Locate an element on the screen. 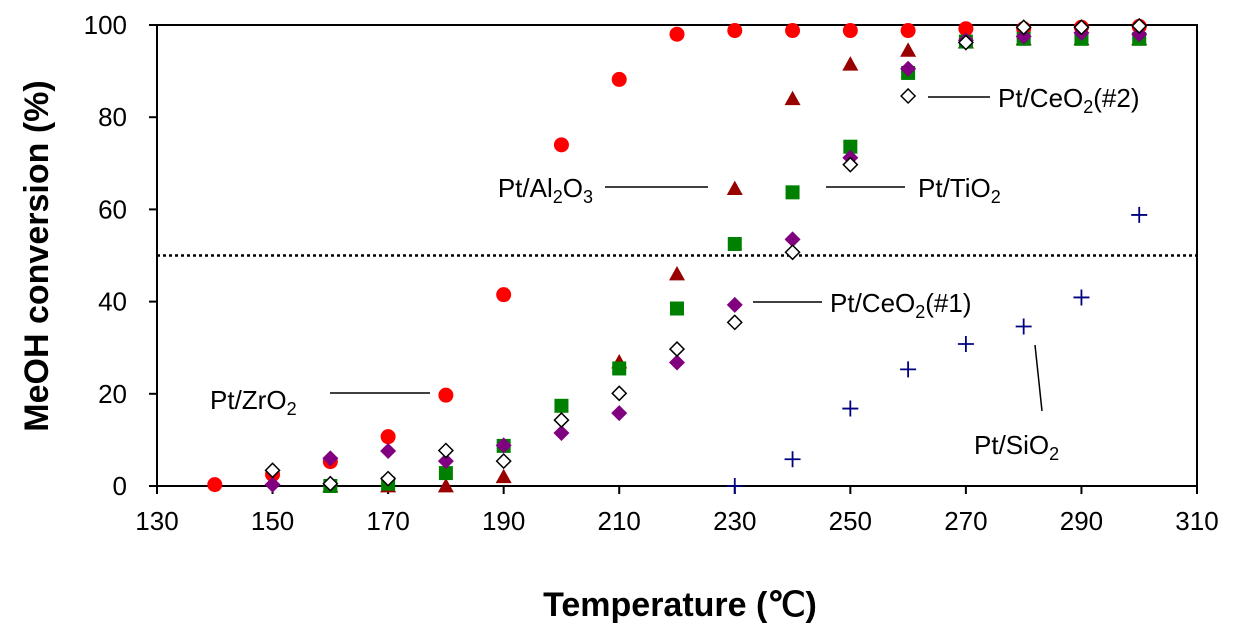 The image size is (1254, 628). x-tick-label: 250 is located at coordinates (850, 521).